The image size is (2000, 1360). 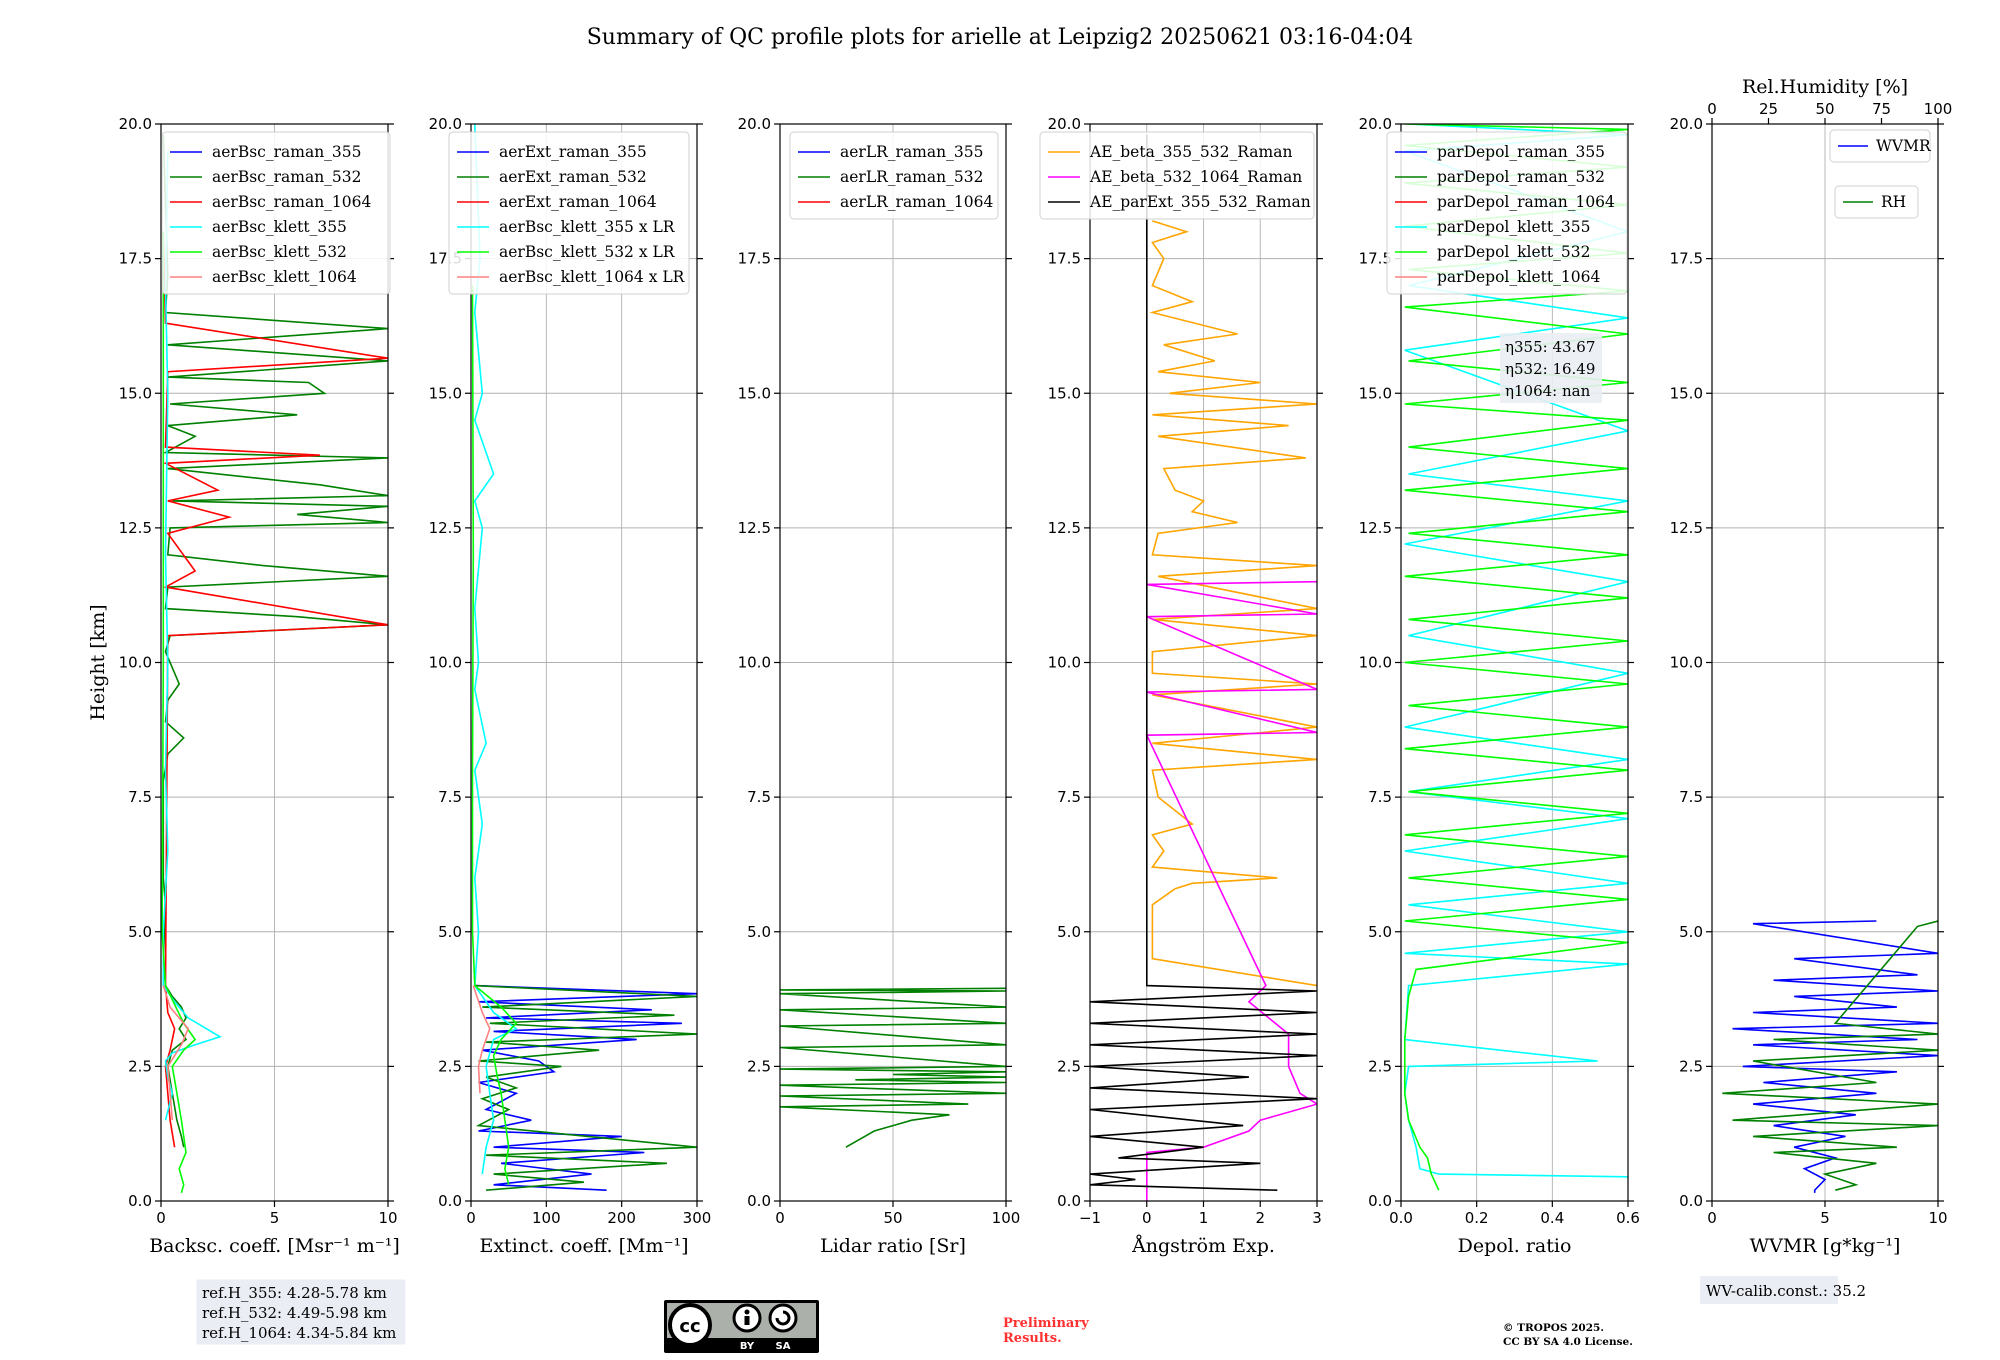 What do you see at coordinates (747, 1312) in the screenshot?
I see `by-person-head` at bounding box center [747, 1312].